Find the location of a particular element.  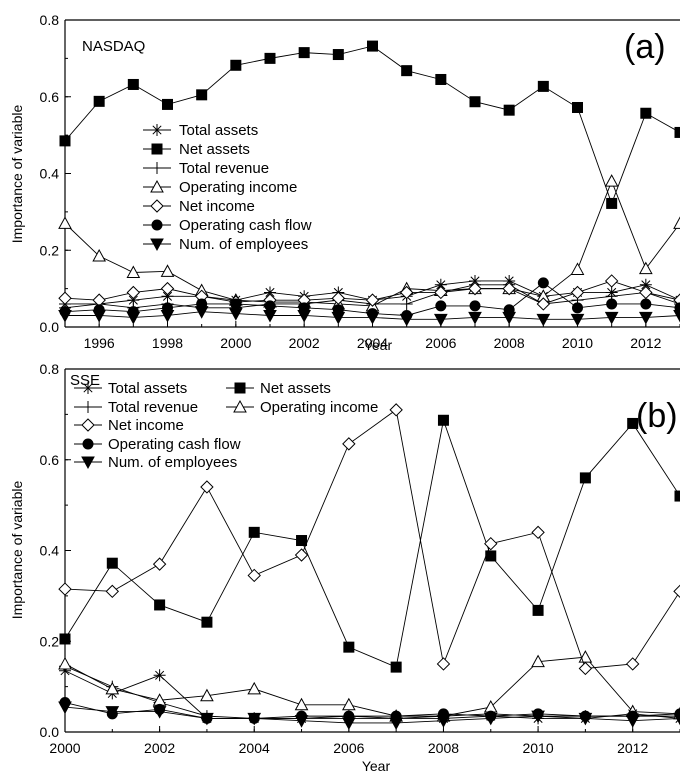

x-axis-label: Year is located at coordinates (378, 345).